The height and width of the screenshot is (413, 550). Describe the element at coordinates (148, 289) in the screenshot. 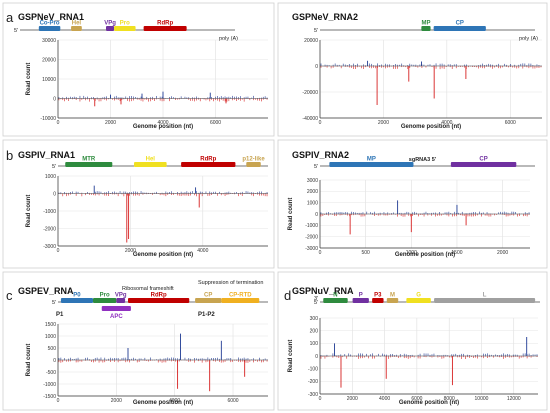

I see `annotation-0: Ribosomal frameshift` at that location.